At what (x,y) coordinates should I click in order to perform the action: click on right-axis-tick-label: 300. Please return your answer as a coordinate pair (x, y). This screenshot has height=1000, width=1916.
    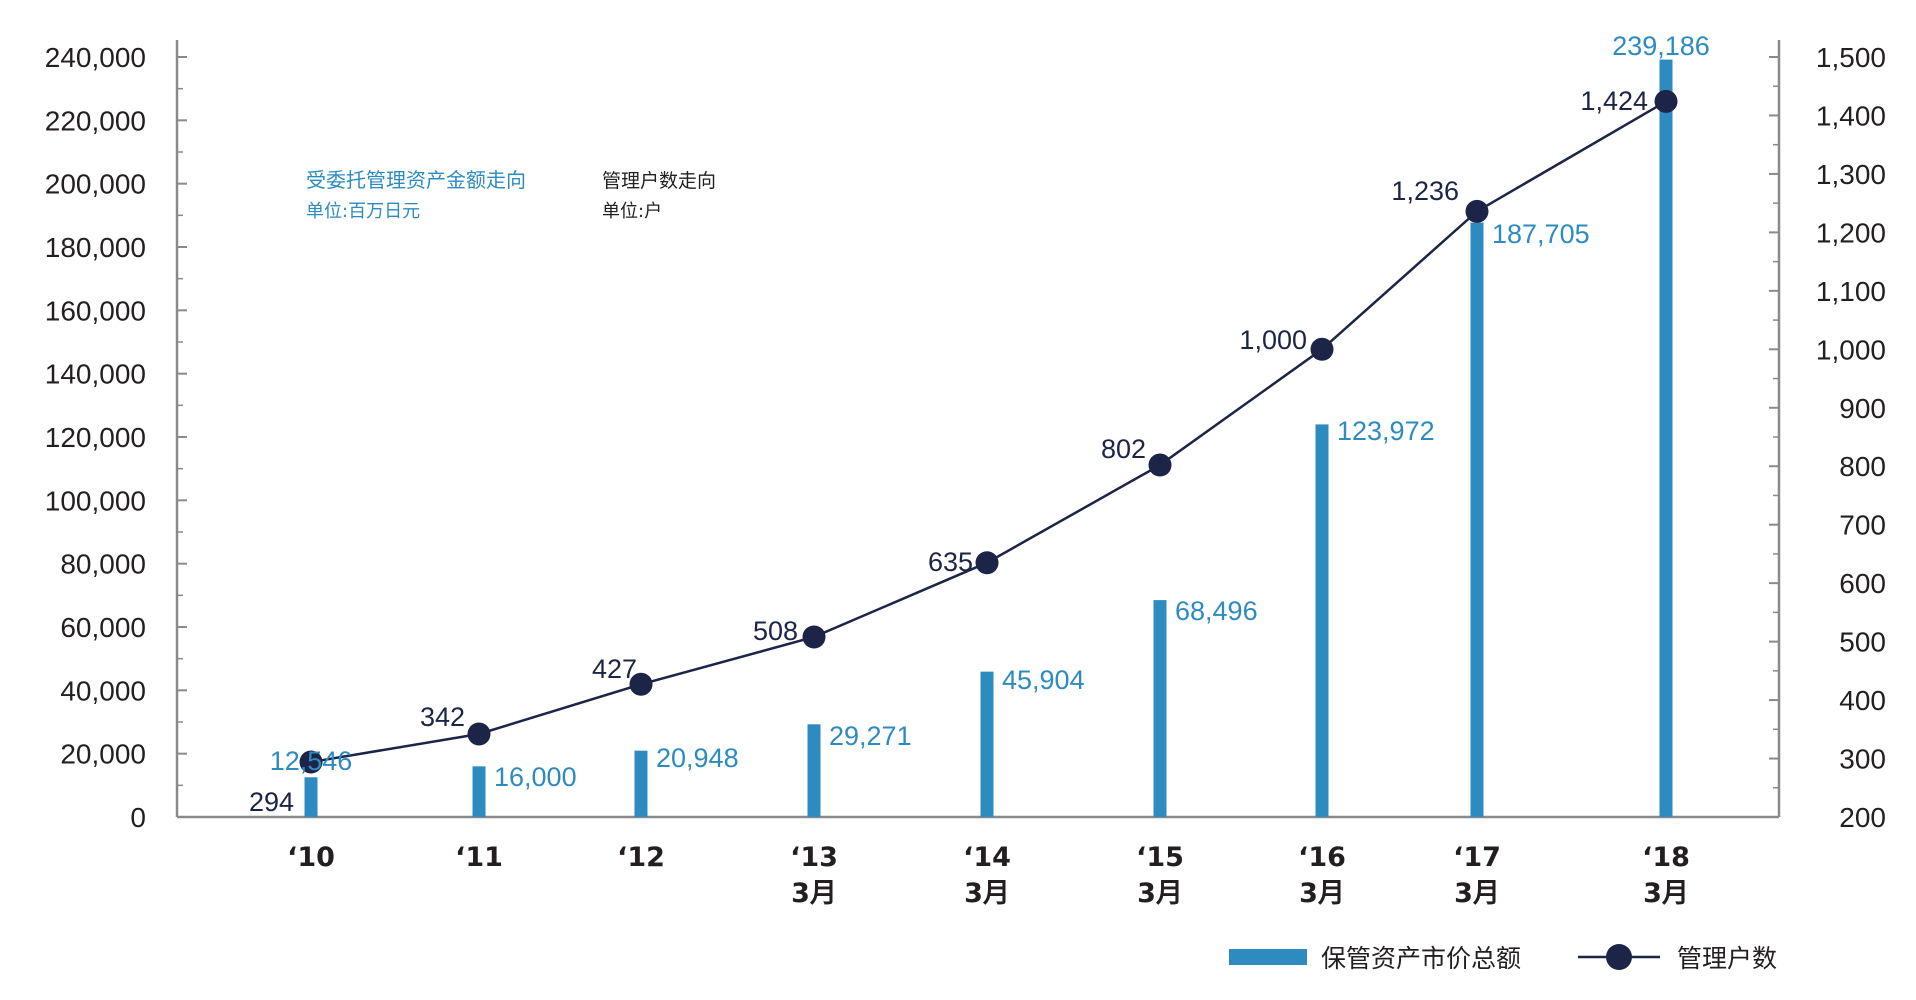
    Looking at the image, I should click on (1862, 759).